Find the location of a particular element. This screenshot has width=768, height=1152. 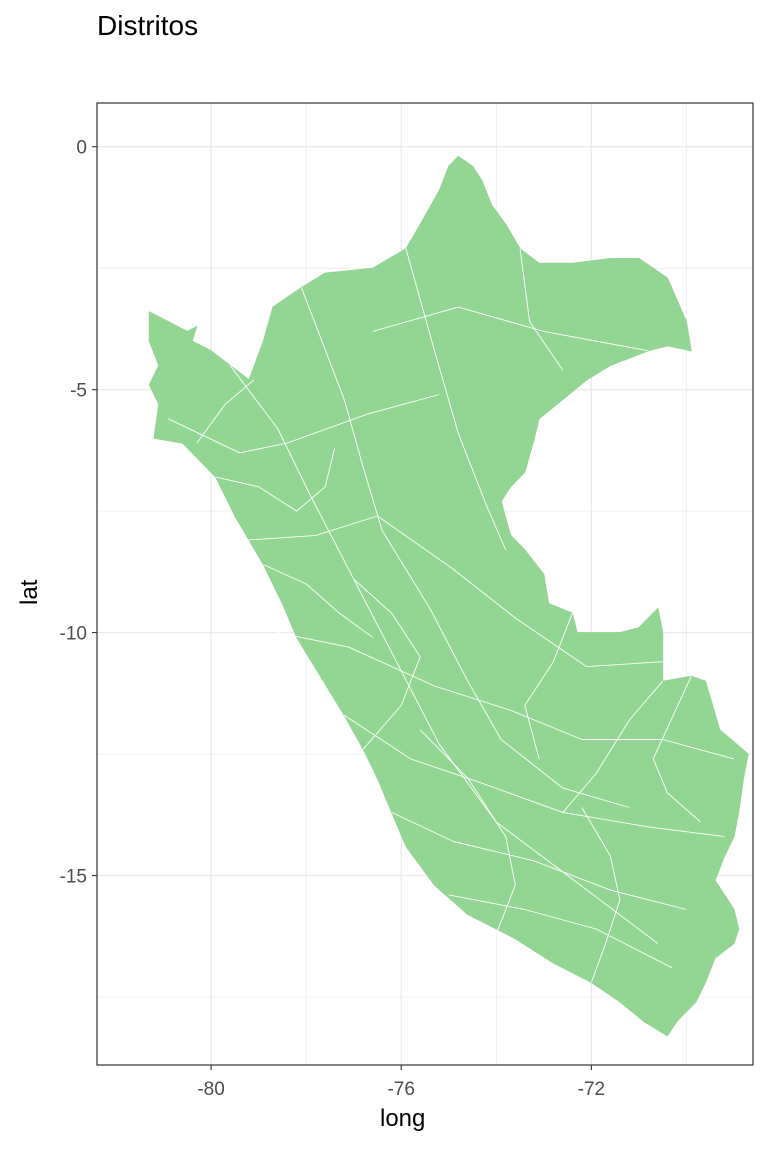

y-tick-label: 0 is located at coordinates (81, 148).